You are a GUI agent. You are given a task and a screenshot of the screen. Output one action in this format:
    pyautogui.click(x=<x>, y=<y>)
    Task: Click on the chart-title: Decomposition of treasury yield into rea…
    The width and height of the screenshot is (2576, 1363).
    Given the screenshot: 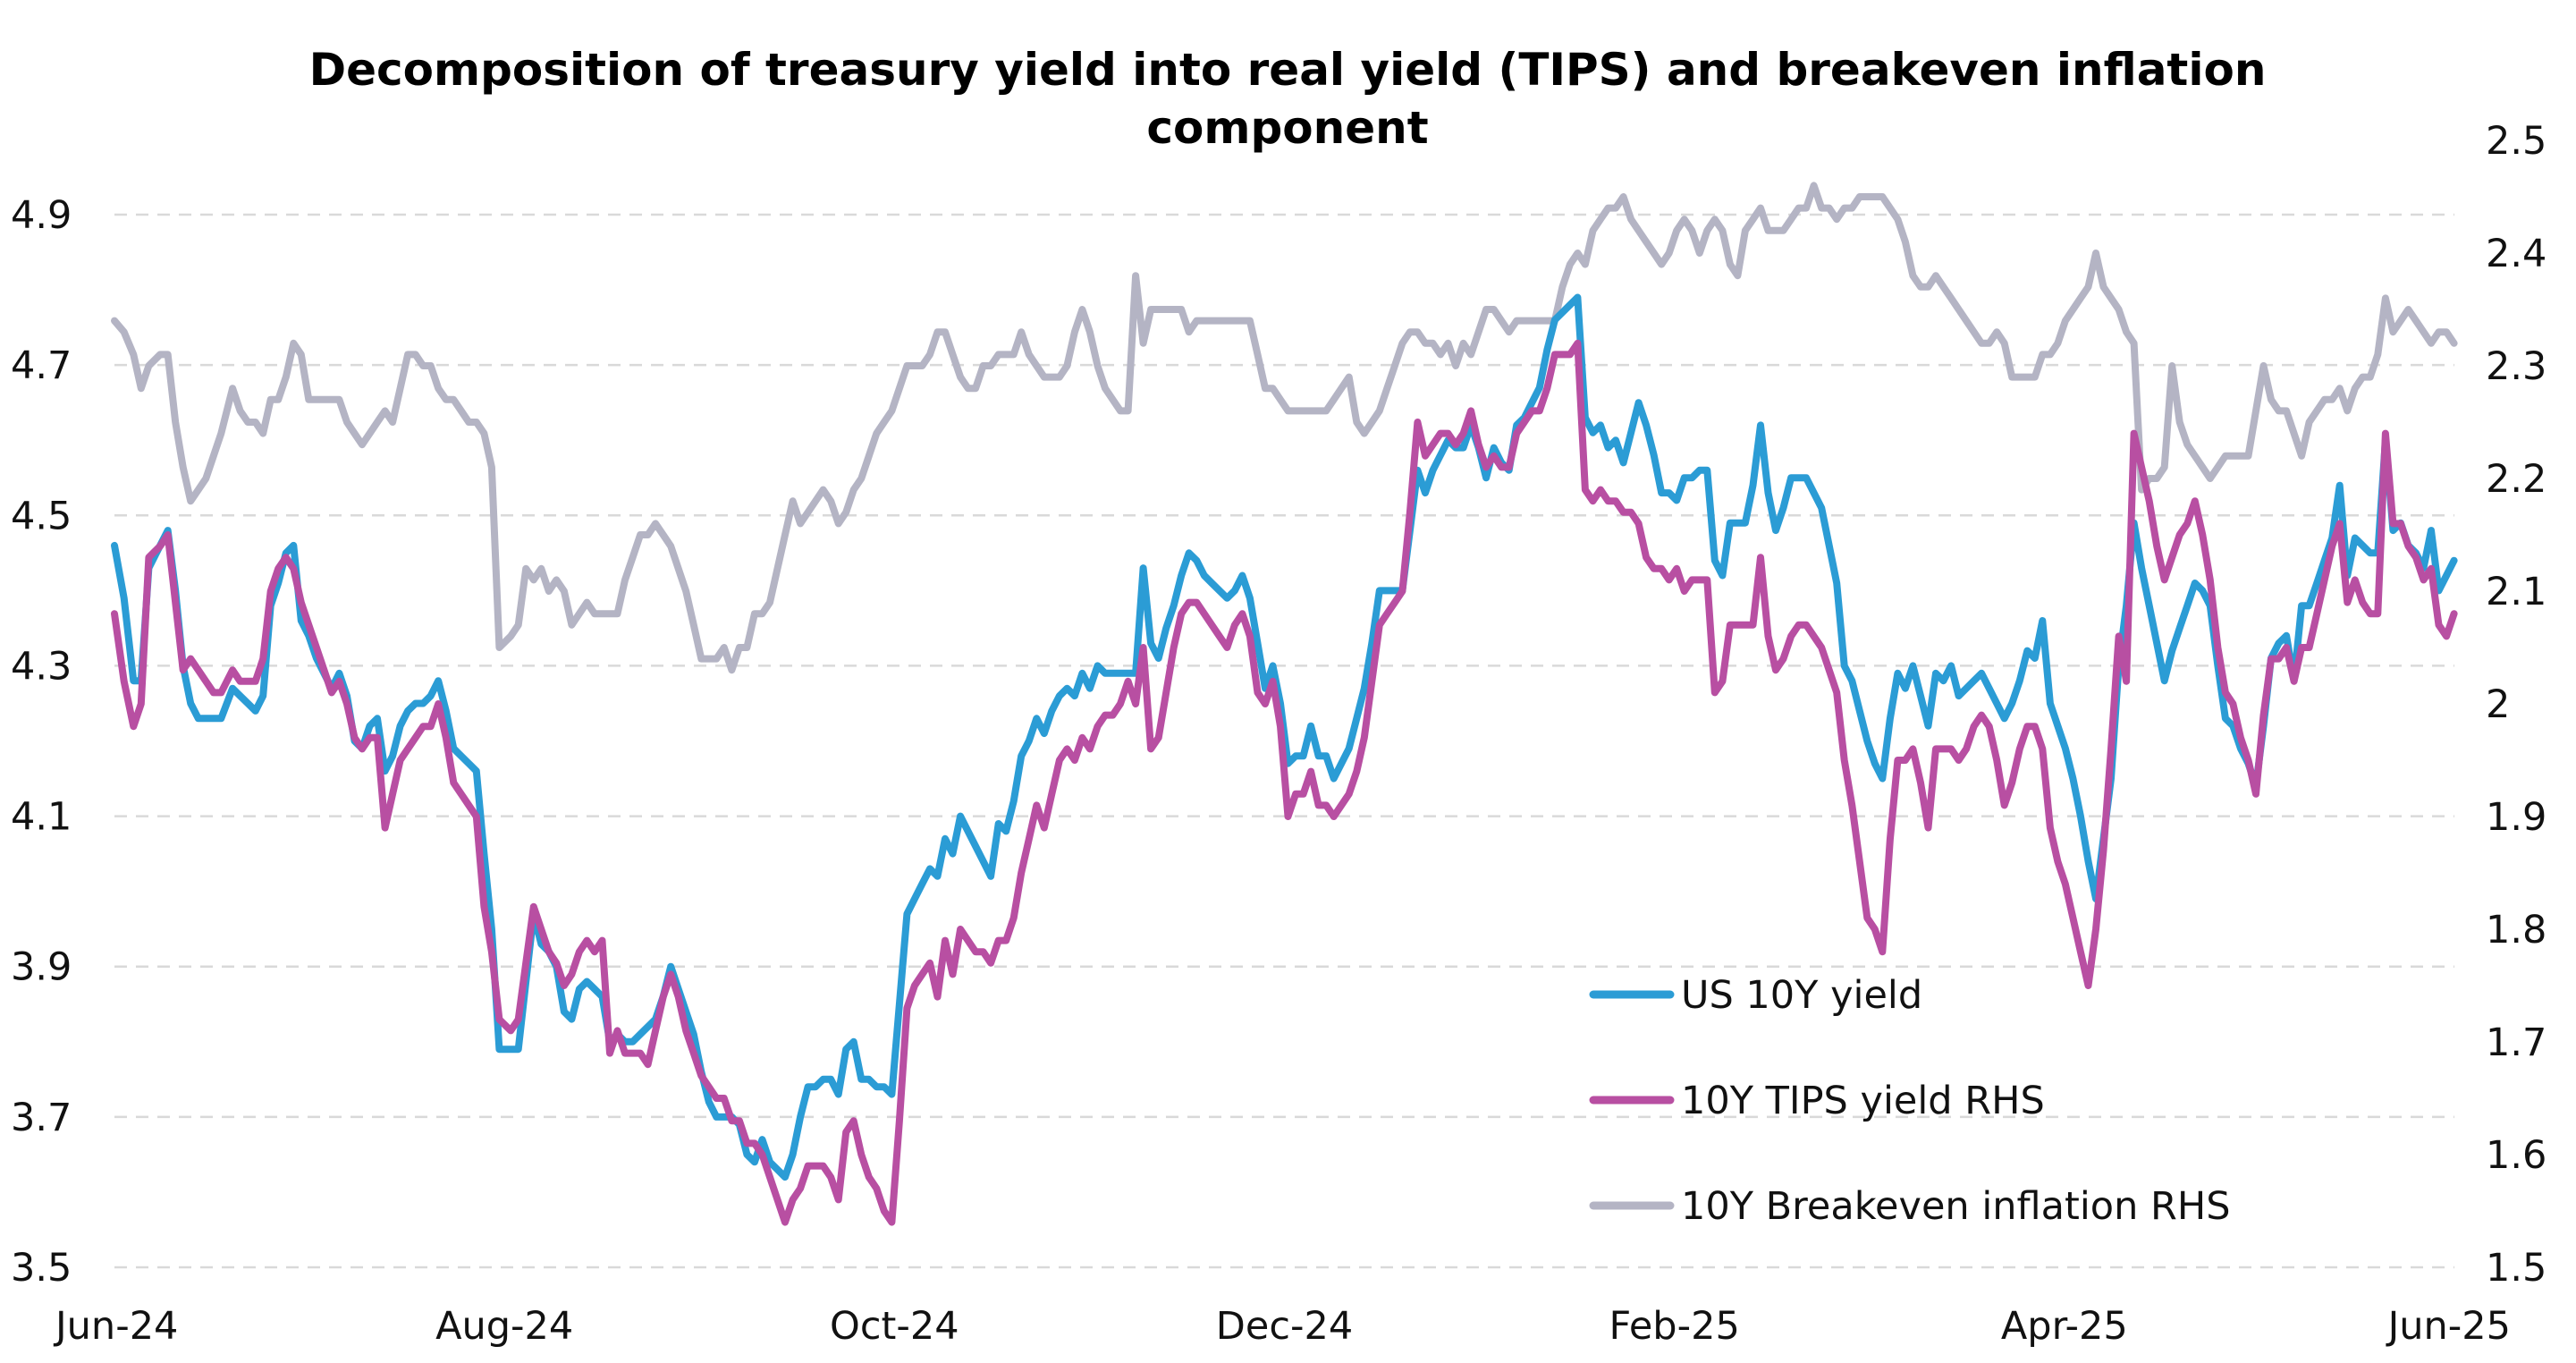 What is the action you would take?
    pyautogui.click(x=1288, y=99)
    